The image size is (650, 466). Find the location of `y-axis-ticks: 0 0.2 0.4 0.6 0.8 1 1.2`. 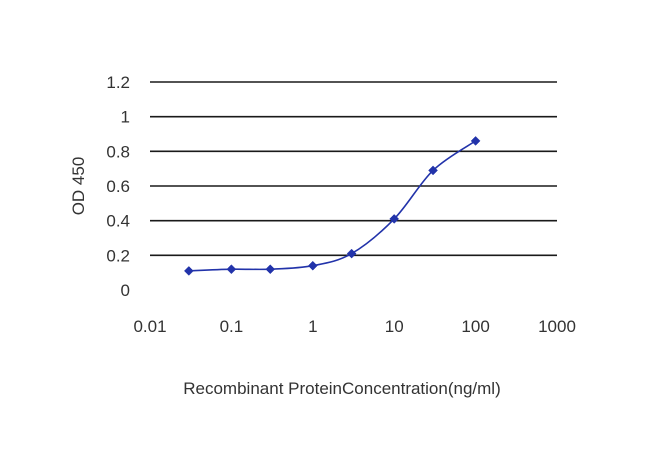

y-axis-ticks: 0 0.2 0.4 0.6 0.8 1 1.2 is located at coordinates (118, 186).